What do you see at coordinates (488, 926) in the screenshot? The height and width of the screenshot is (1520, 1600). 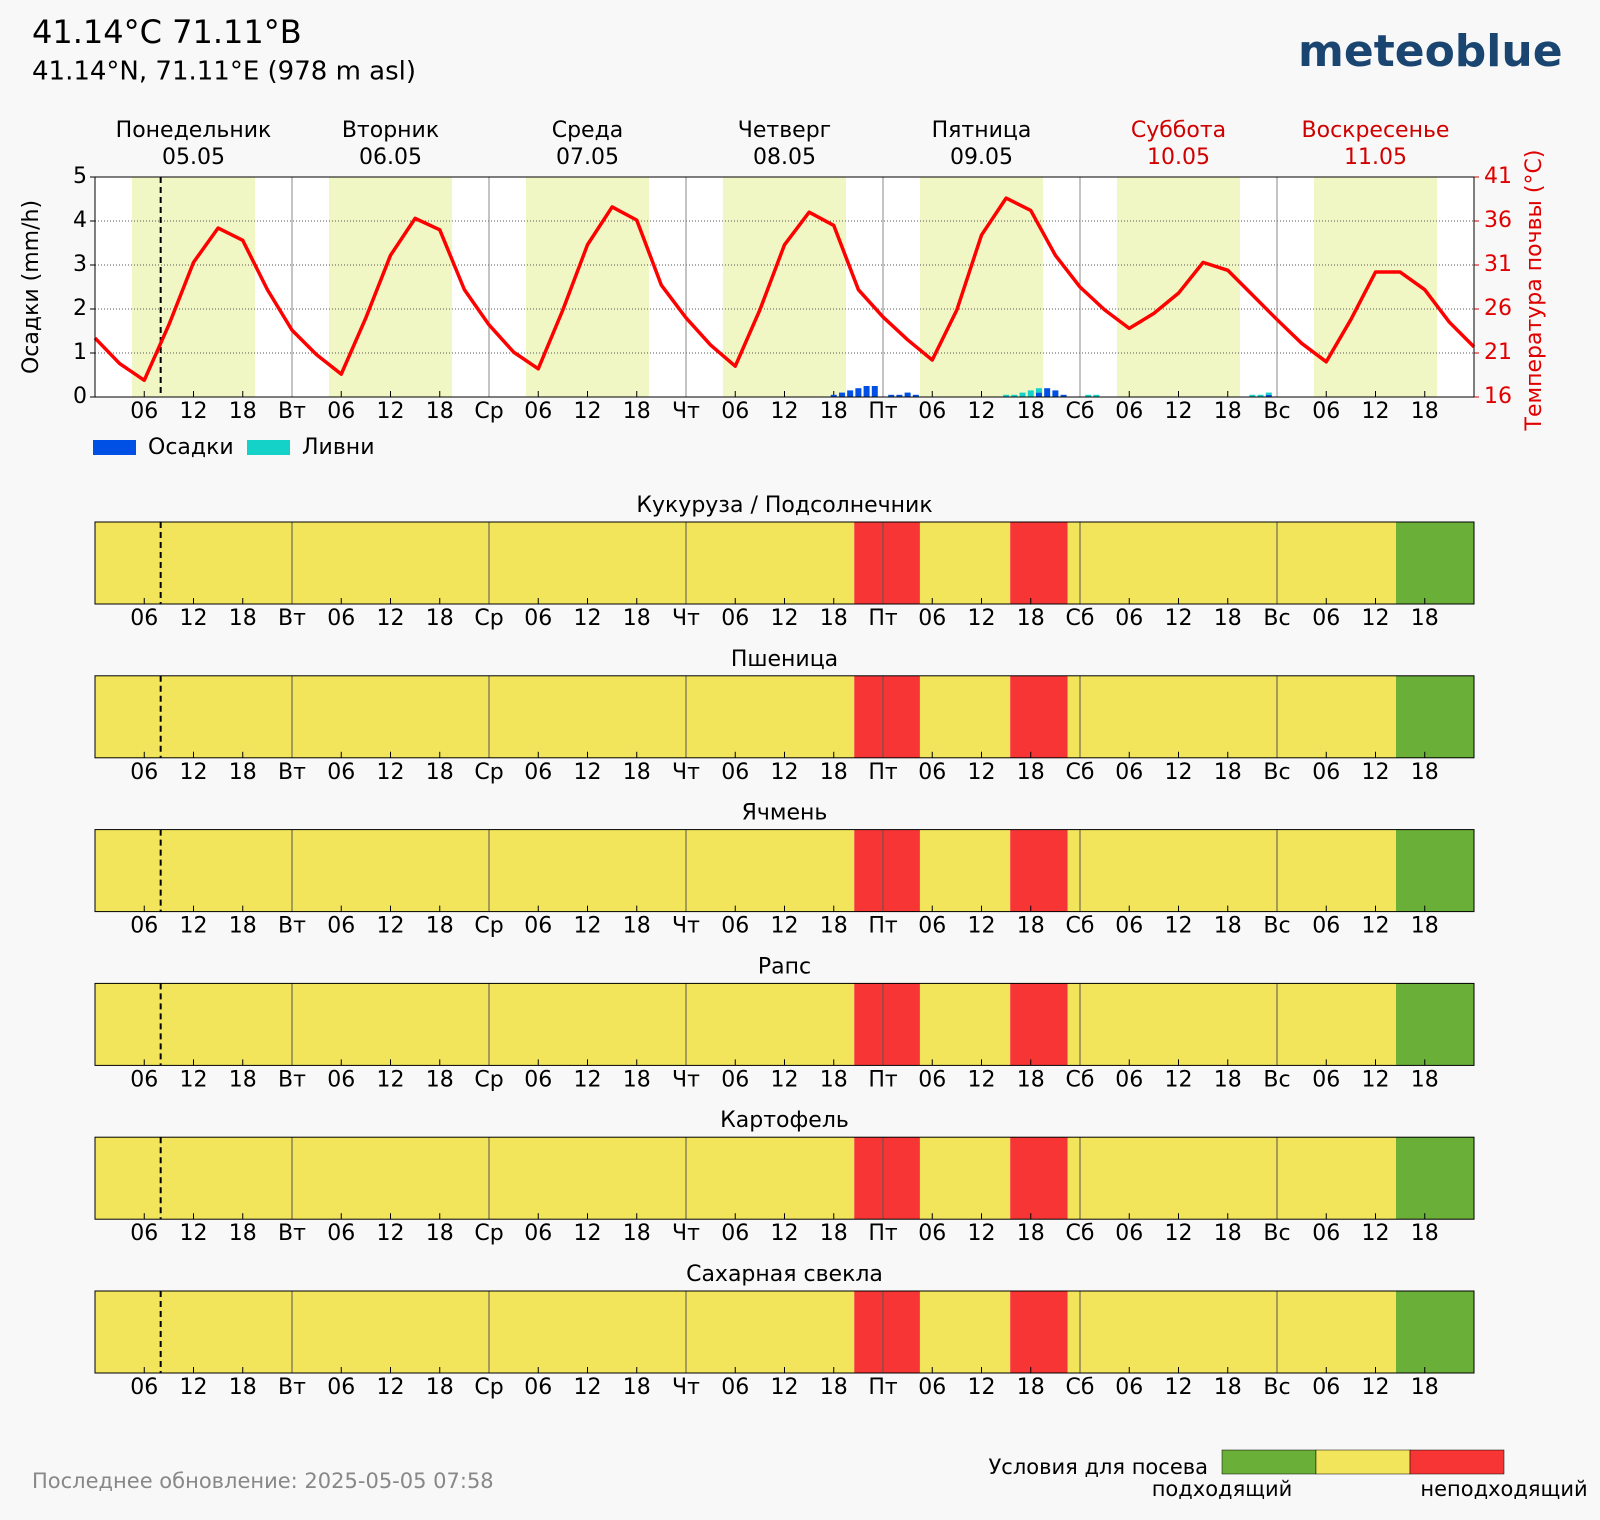 I see `x-tick-label: Ср` at bounding box center [488, 926].